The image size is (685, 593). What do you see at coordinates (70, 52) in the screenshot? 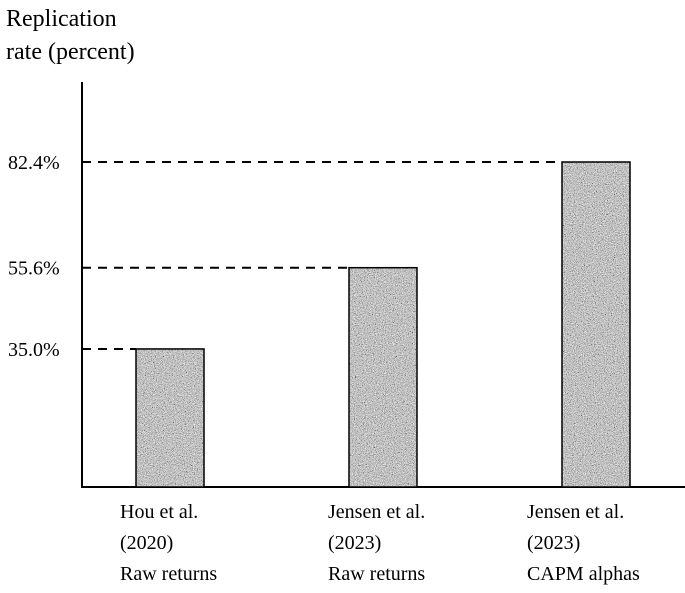
I see `y-axis-title-line-2: rate (percent)` at bounding box center [70, 52].